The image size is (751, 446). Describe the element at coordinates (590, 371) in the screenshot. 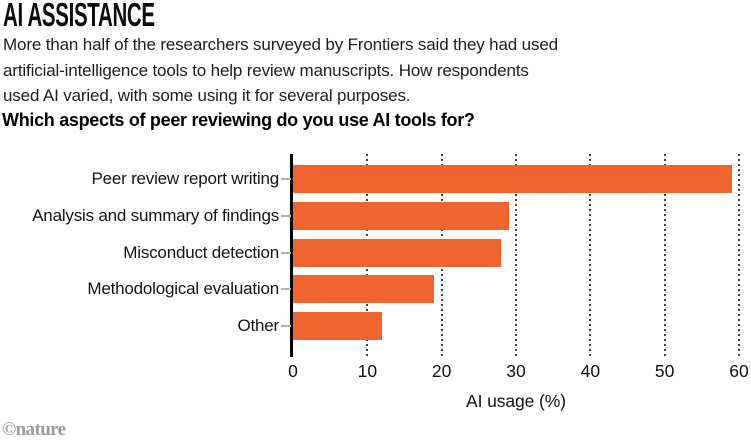

I see `x-tick-label-40: 40` at that location.